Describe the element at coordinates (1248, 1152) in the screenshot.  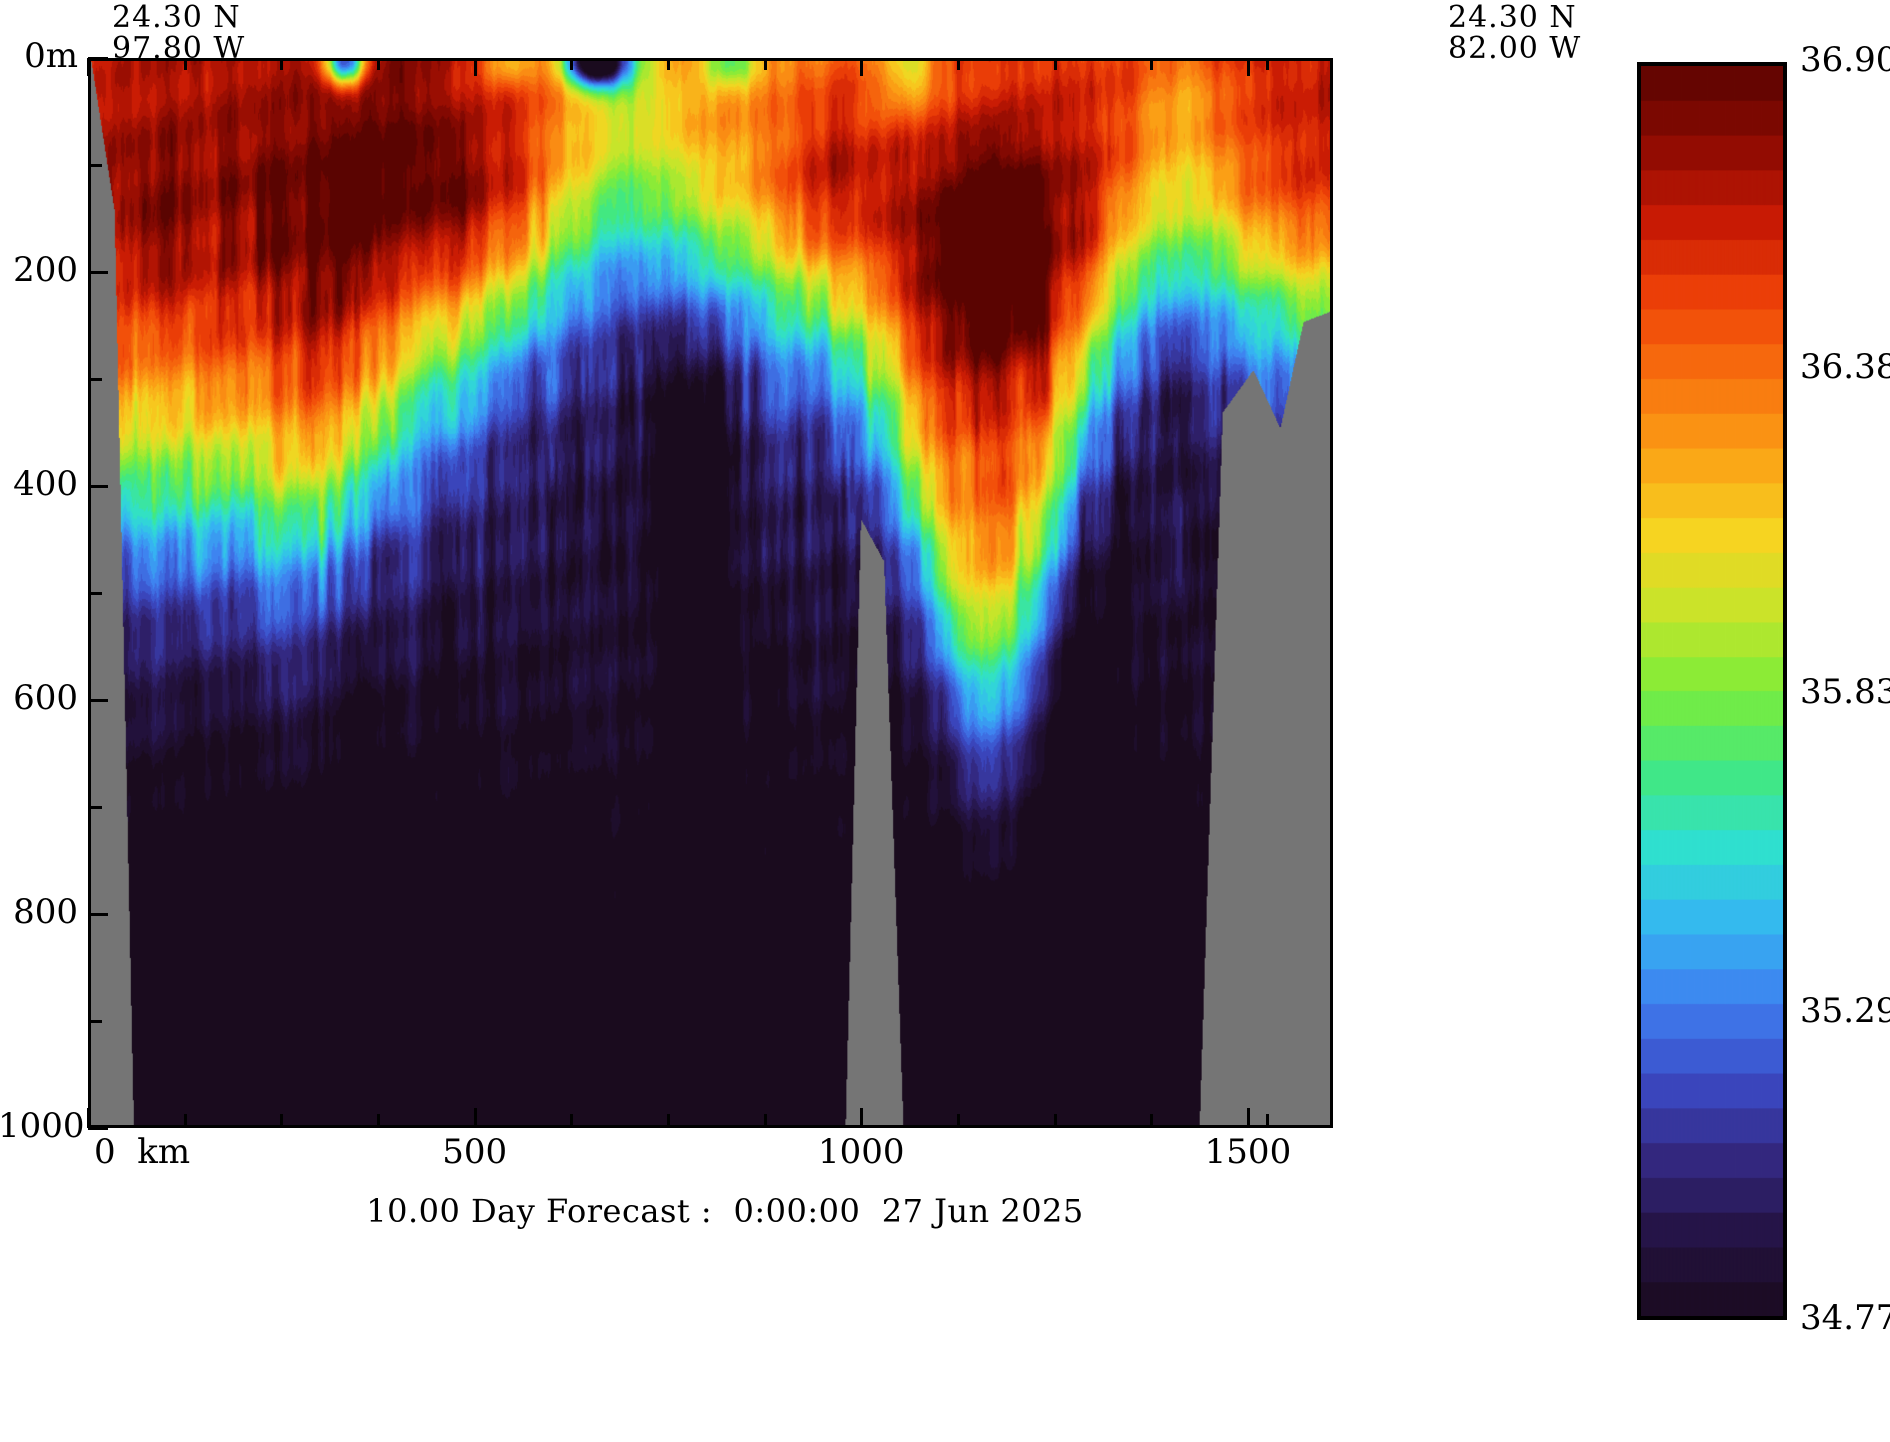
I see `x-axis-tick-label: 1500` at that location.